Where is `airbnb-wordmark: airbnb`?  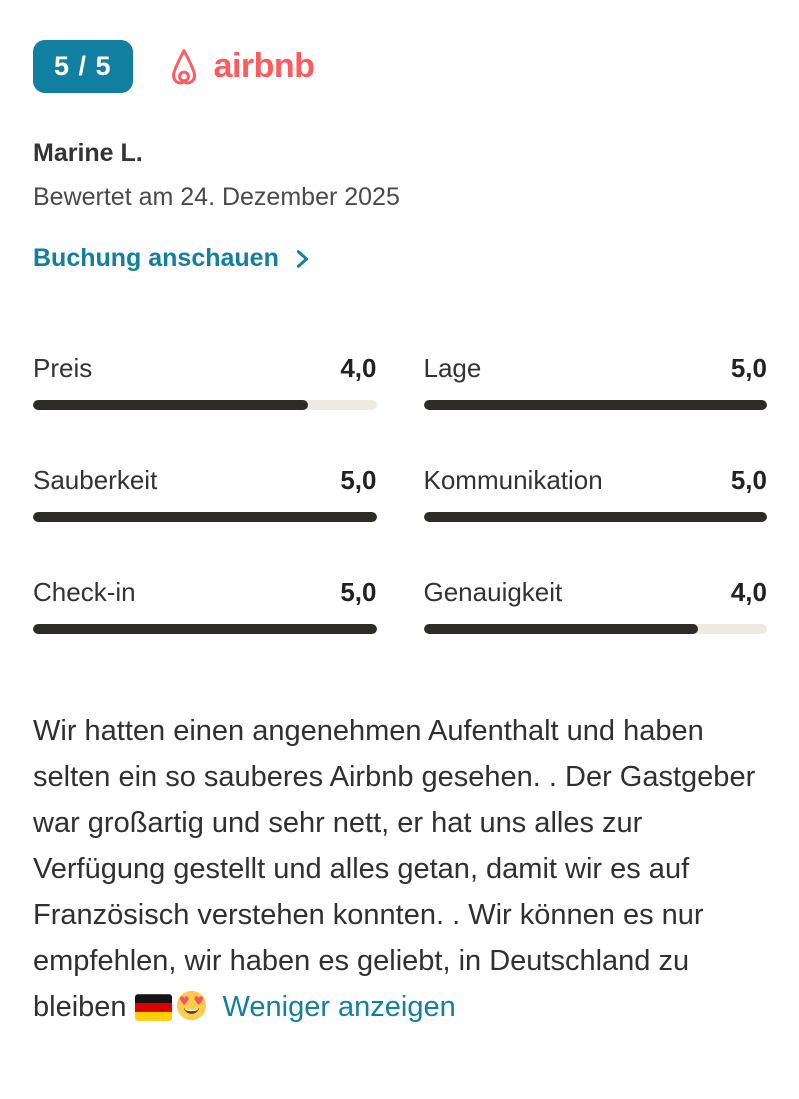
airbnb-wordmark: airbnb is located at coordinates (264, 66).